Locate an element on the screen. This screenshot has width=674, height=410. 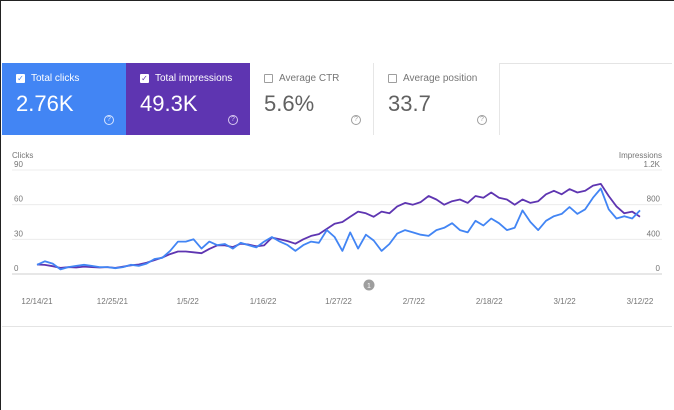
metric-value: 2.76K is located at coordinates (45, 103).